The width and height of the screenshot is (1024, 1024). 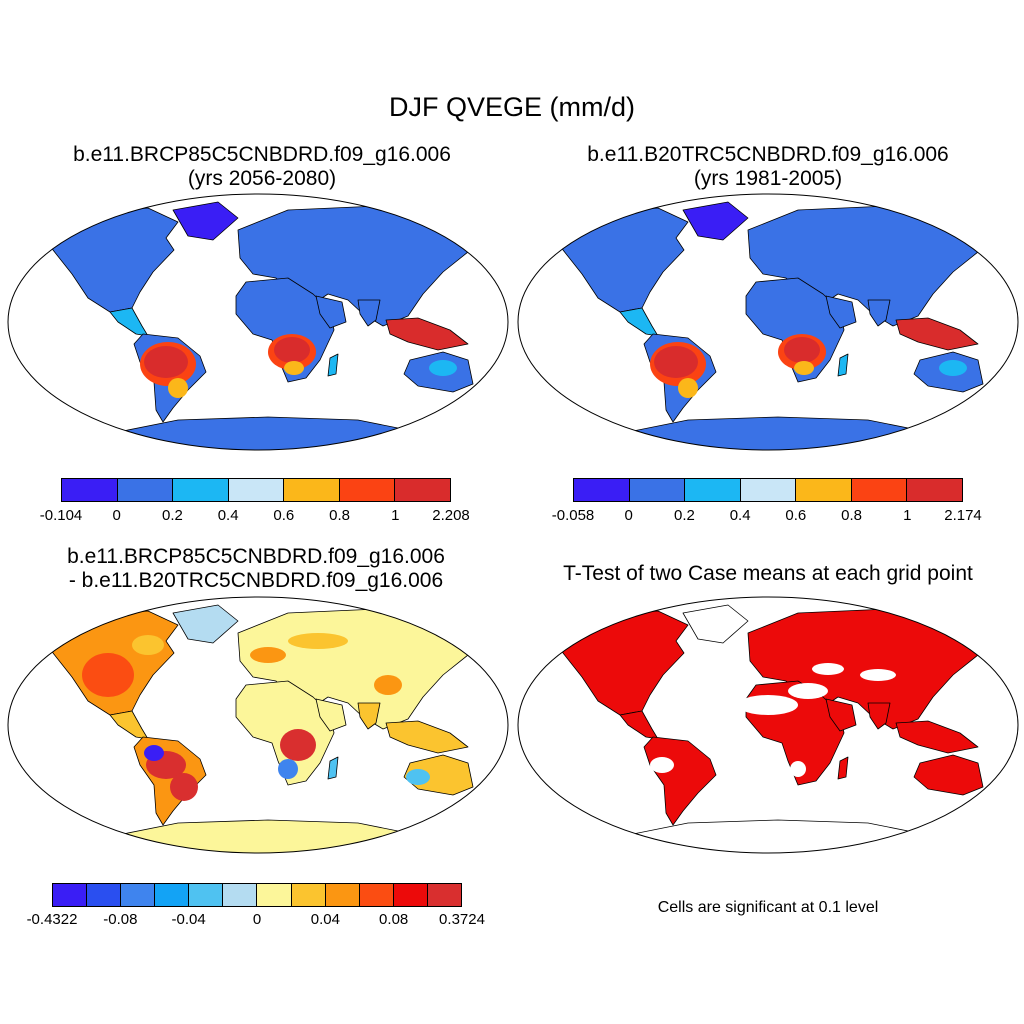 I want to click on continent-southAm, so click(x=680, y=781).